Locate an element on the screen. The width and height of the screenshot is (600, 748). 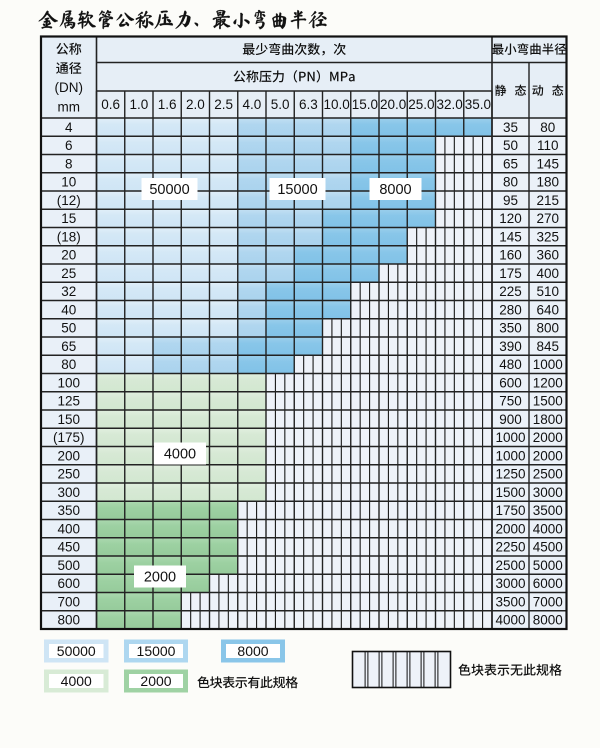
svg-text: mm is located at coordinates (69, 106).